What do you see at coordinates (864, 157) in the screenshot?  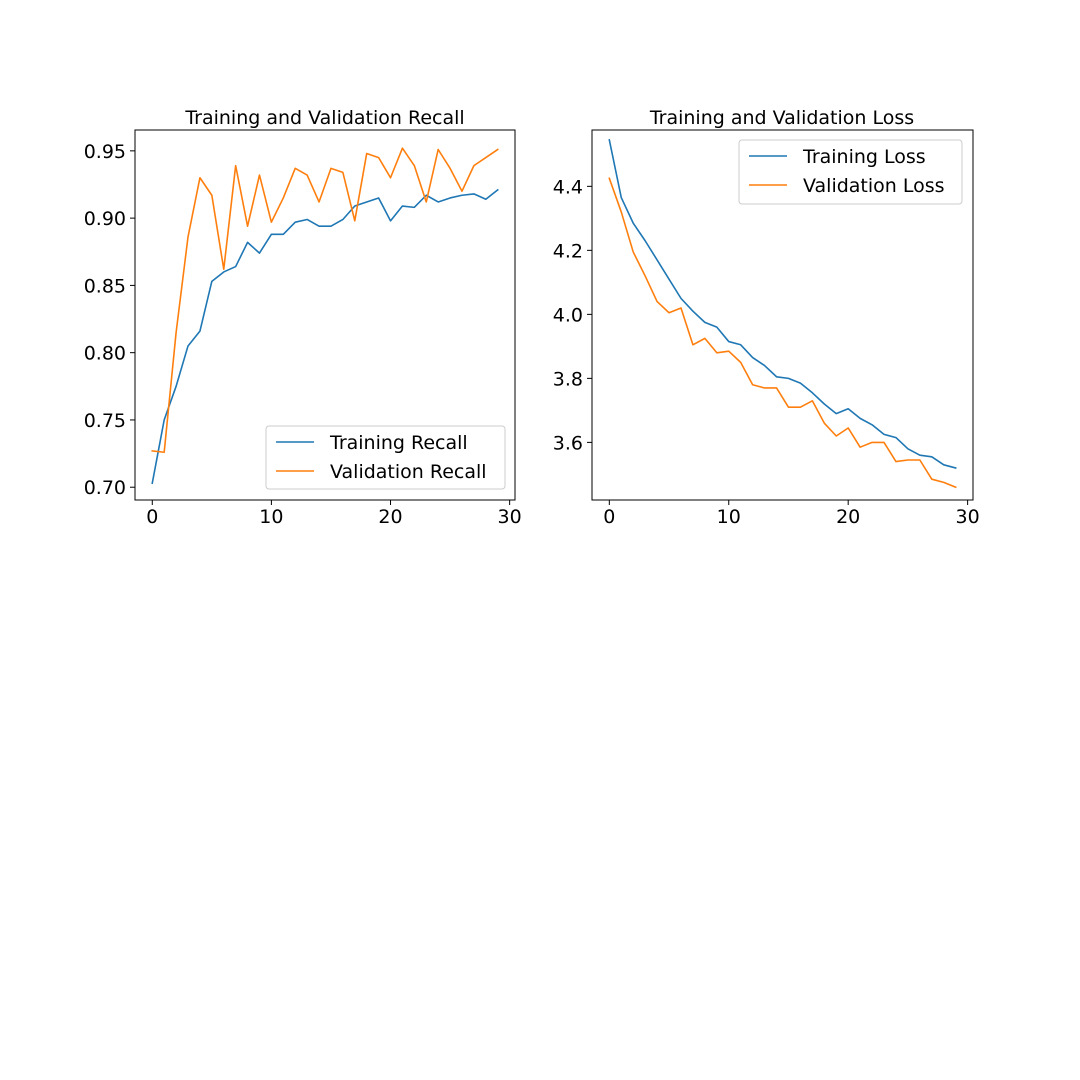 I see `legend-label-training: Training Loss` at bounding box center [864, 157].